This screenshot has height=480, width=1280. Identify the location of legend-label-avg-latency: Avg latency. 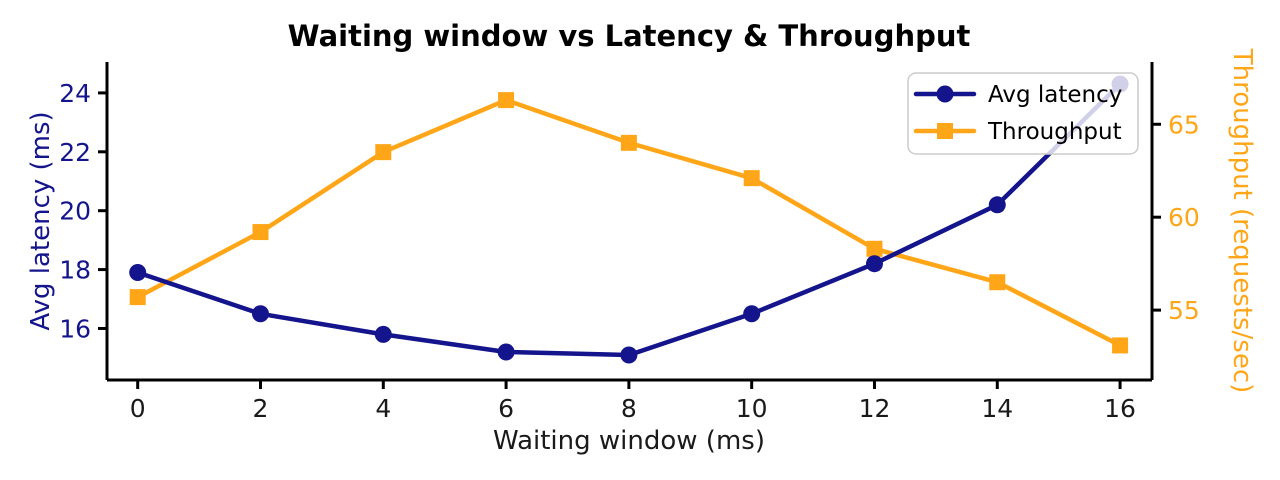
(1055, 95).